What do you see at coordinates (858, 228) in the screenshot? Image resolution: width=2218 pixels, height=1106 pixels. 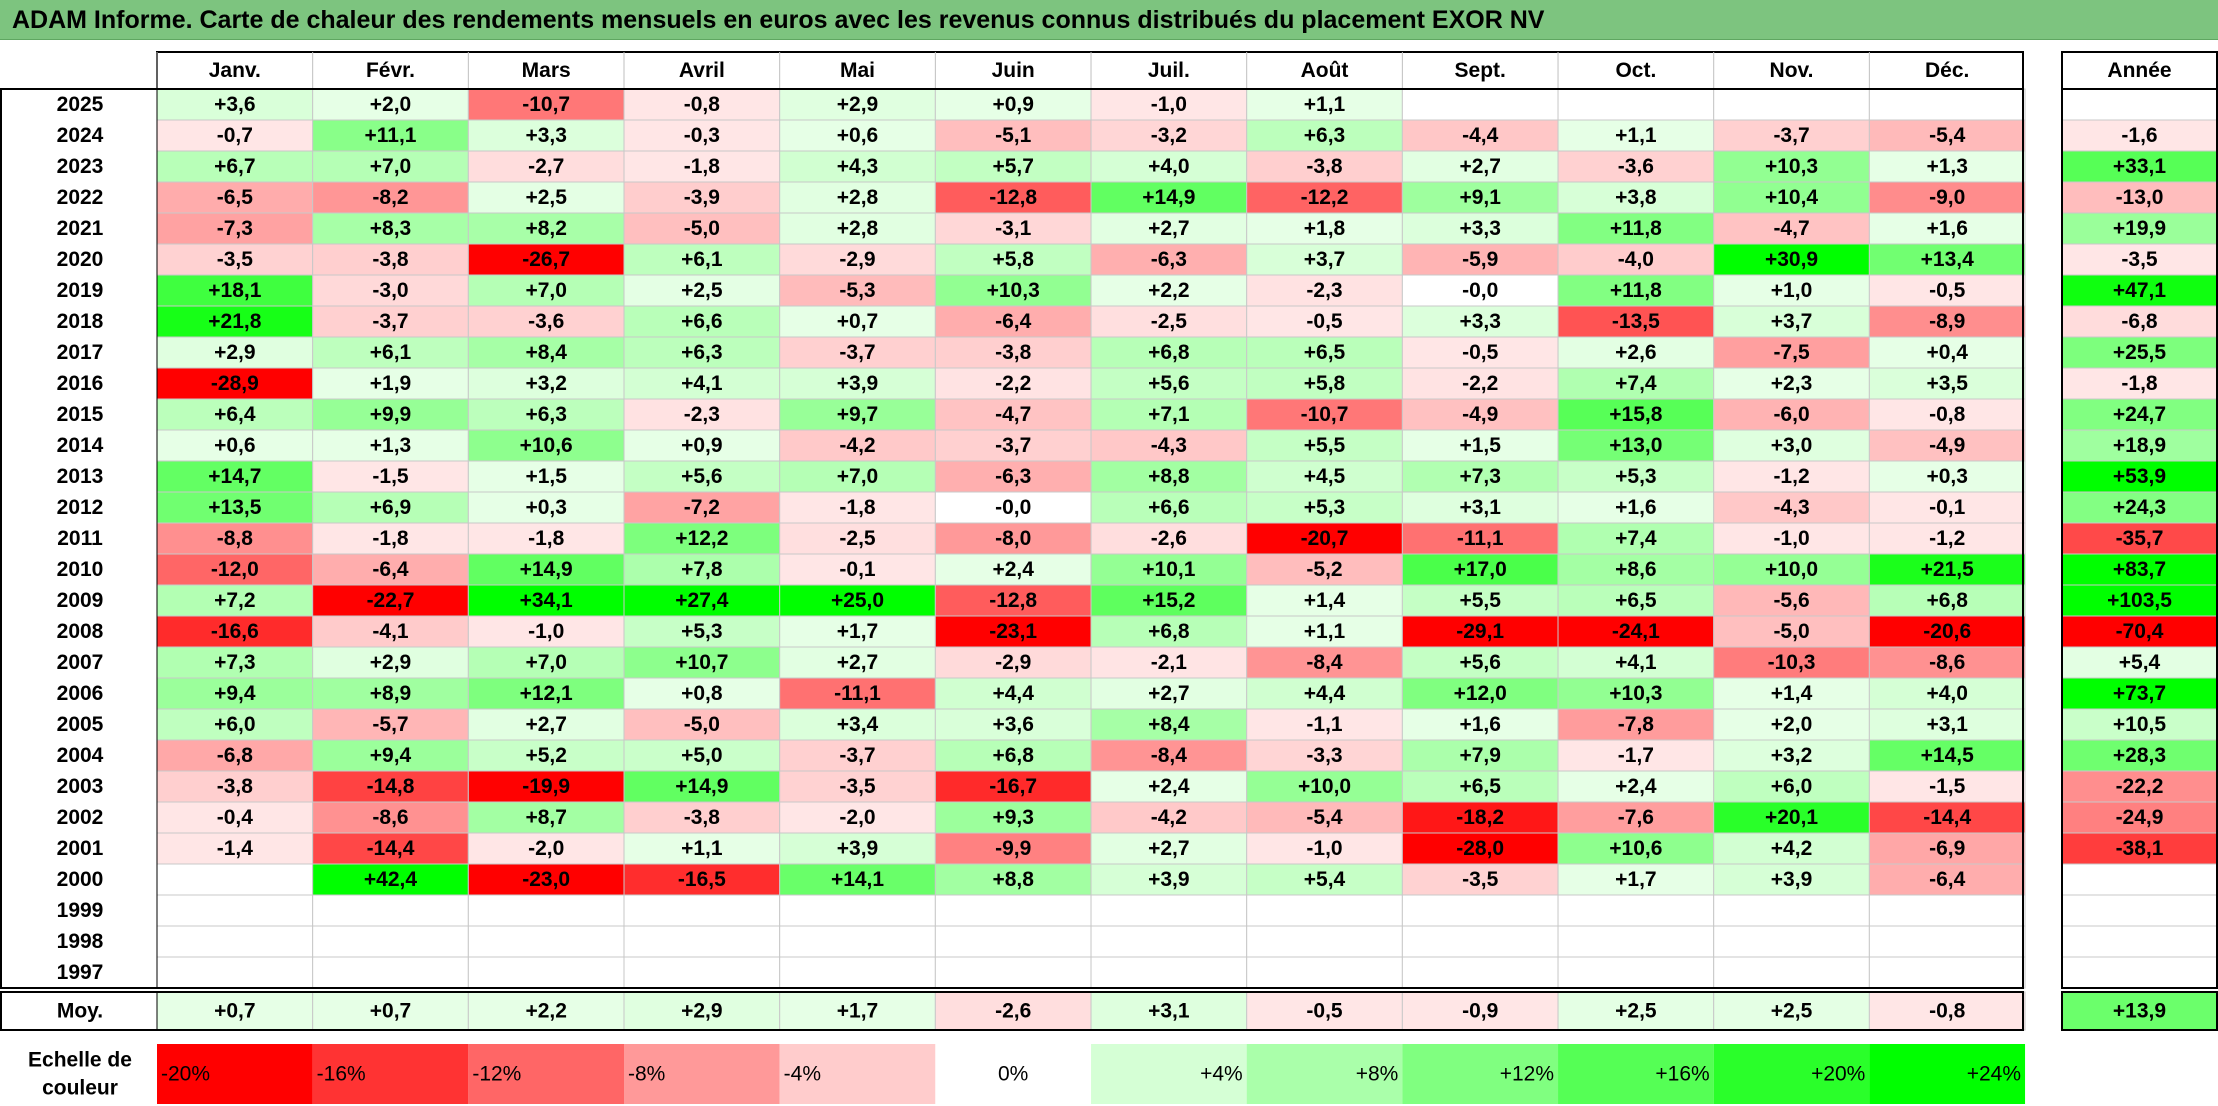 I see `cell-value: +2,8` at bounding box center [858, 228].